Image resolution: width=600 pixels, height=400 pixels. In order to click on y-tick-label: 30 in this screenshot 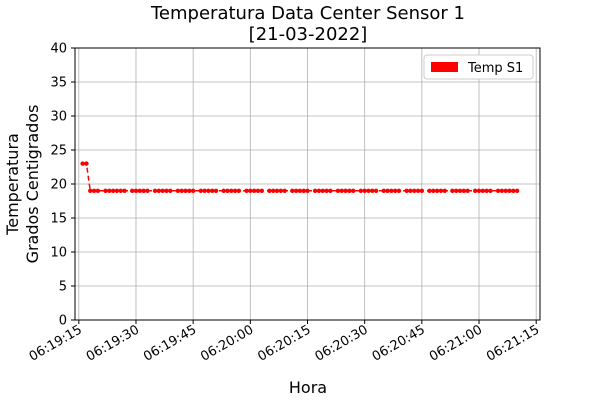, I will do `click(58, 117)`.